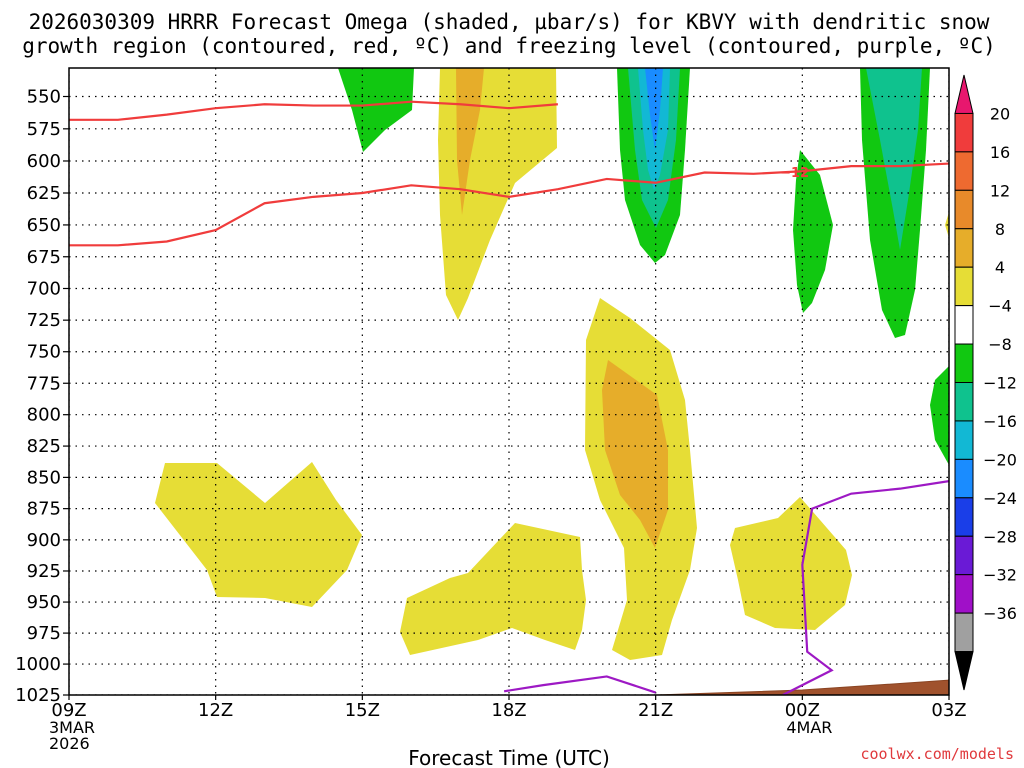  What do you see at coordinates (509, 757) in the screenshot?
I see `x-axis-label: Forecast Time (UTC)` at bounding box center [509, 757].